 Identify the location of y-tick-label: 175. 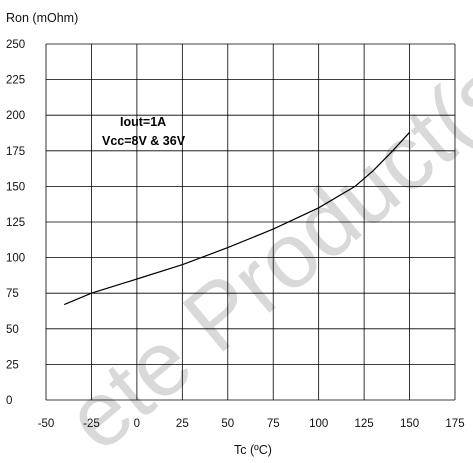
(15, 152).